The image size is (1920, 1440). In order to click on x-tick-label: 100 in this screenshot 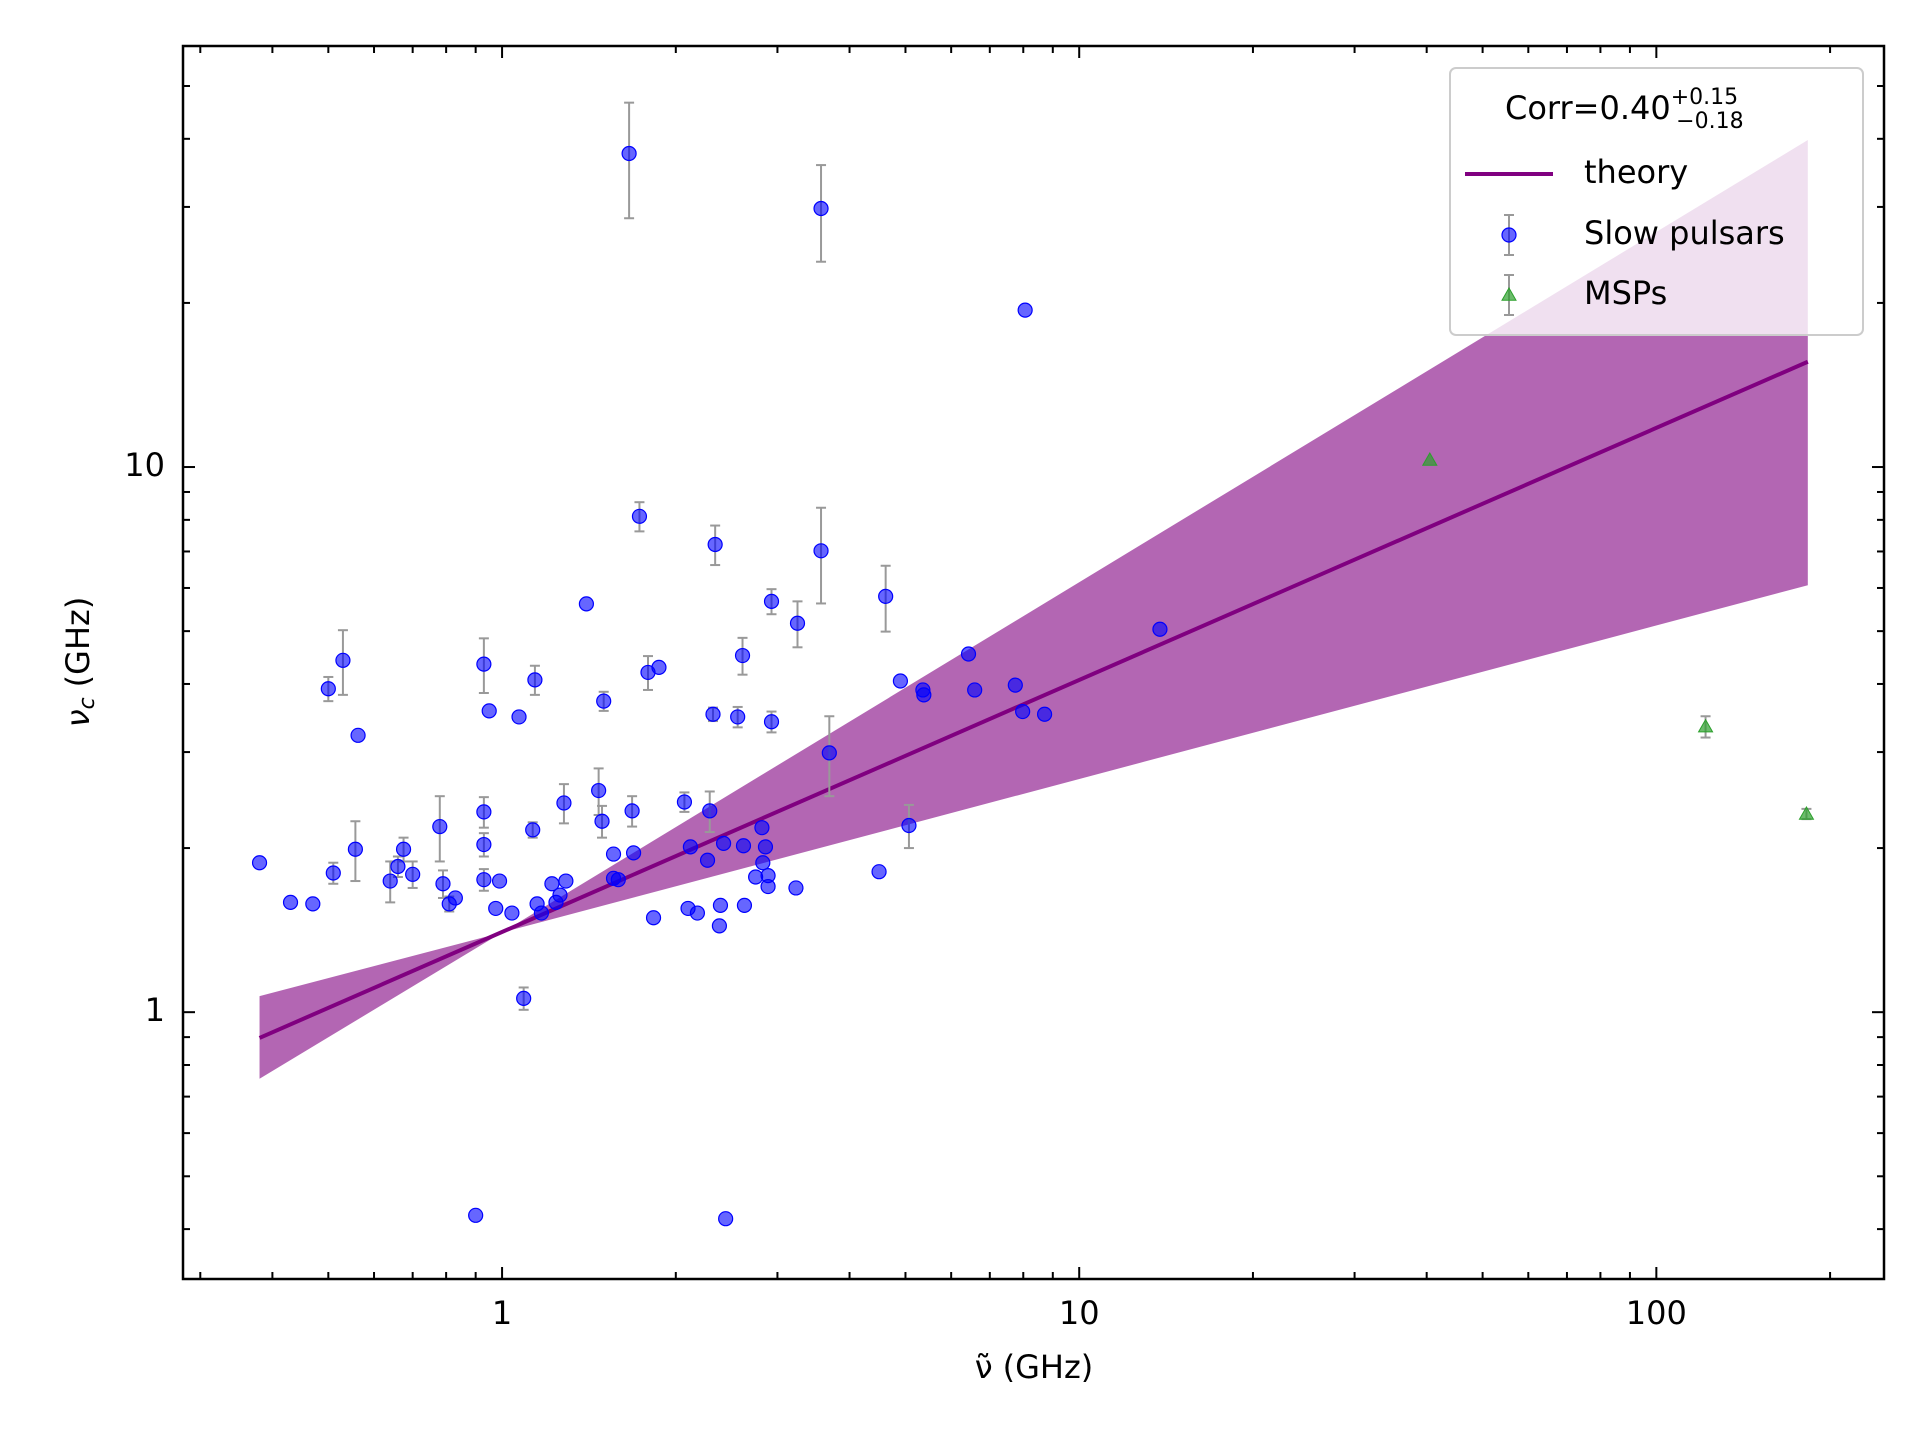, I will do `click(1656, 1313)`.